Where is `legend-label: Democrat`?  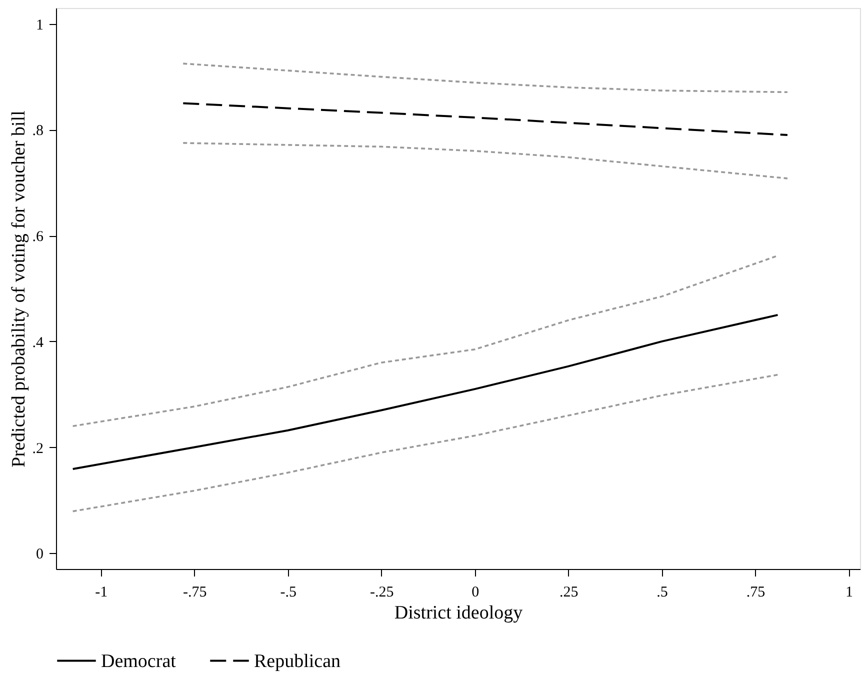
legend-label: Democrat is located at coordinates (139, 661).